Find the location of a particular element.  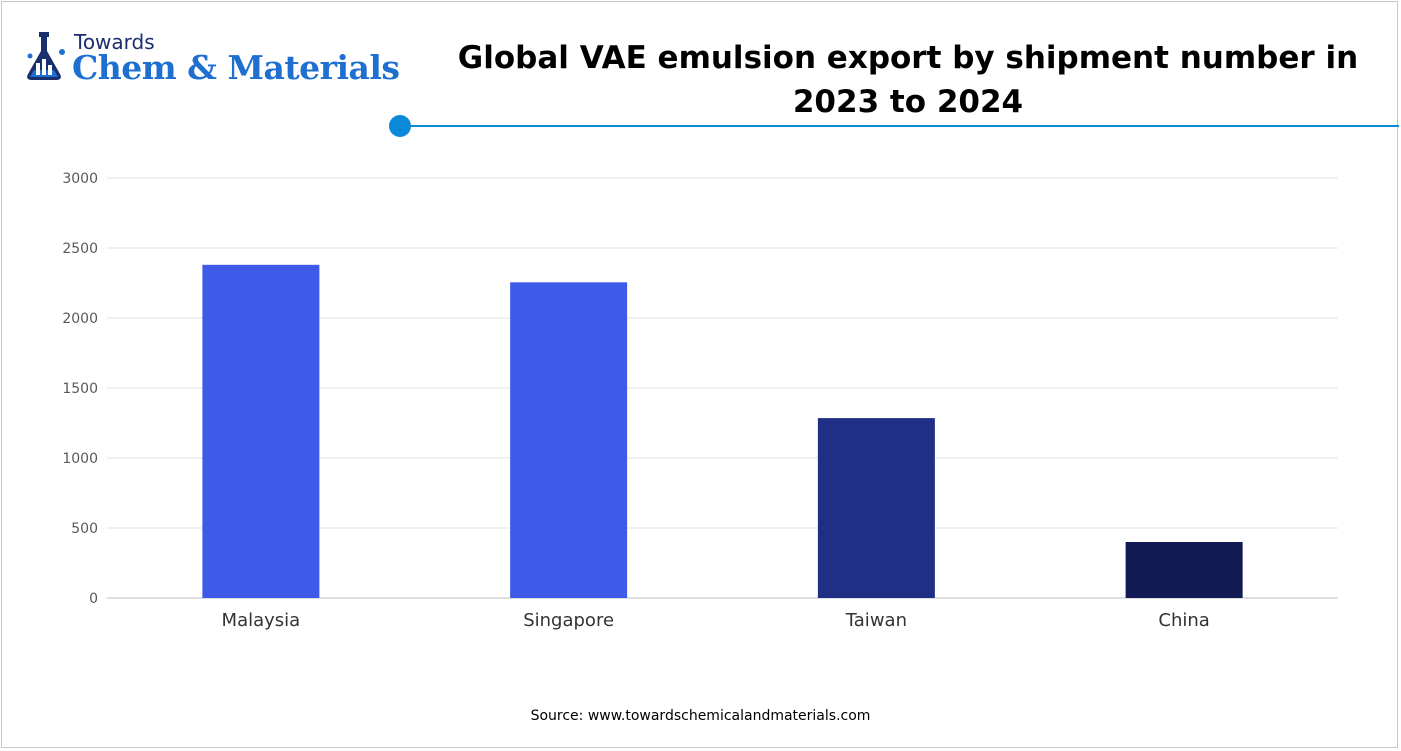

brand-logo: Towards Chem & Materials is located at coordinates (211, 60).